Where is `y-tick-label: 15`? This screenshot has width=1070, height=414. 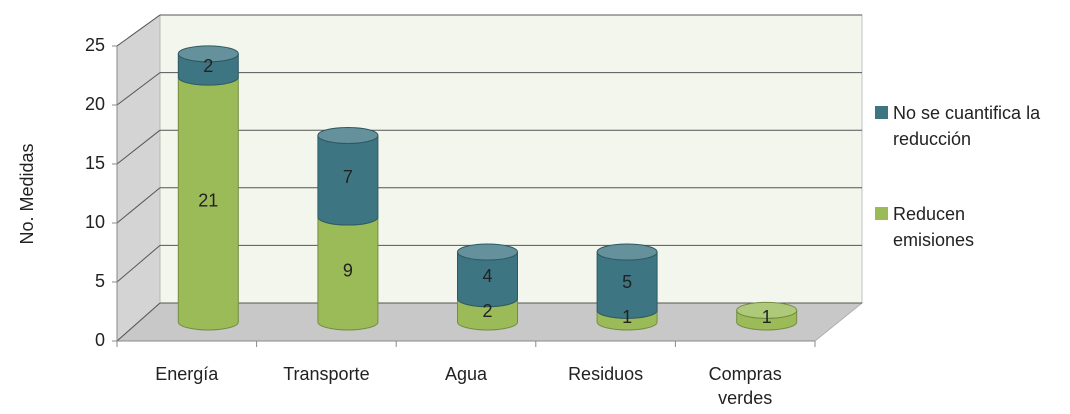 y-tick-label: 15 is located at coordinates (95, 163).